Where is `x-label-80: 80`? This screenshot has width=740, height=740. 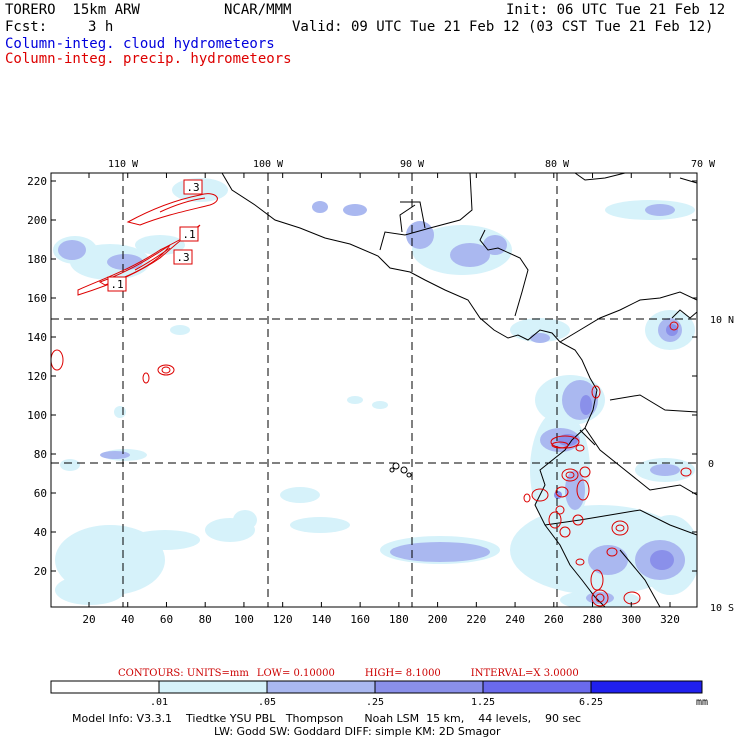
x-label-80: 80 is located at coordinates (205, 619).